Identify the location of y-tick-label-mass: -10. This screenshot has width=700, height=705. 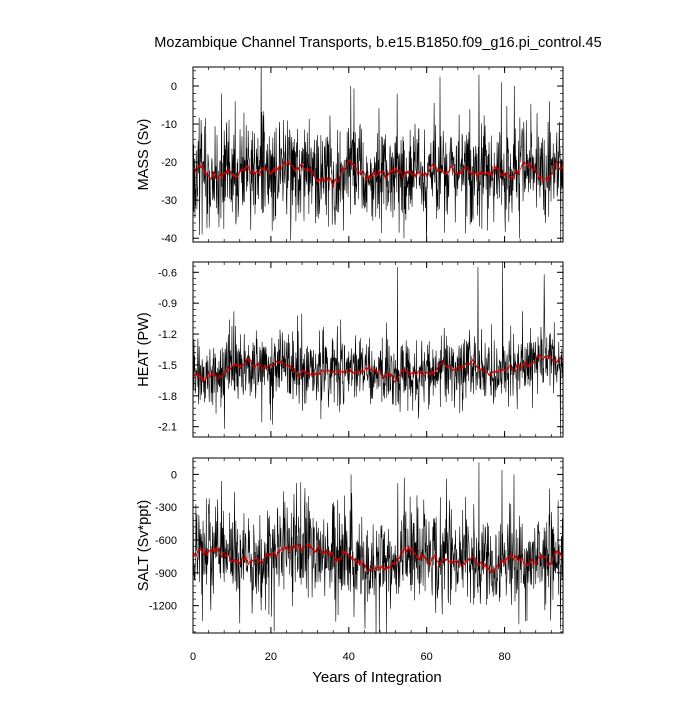
(169, 125).